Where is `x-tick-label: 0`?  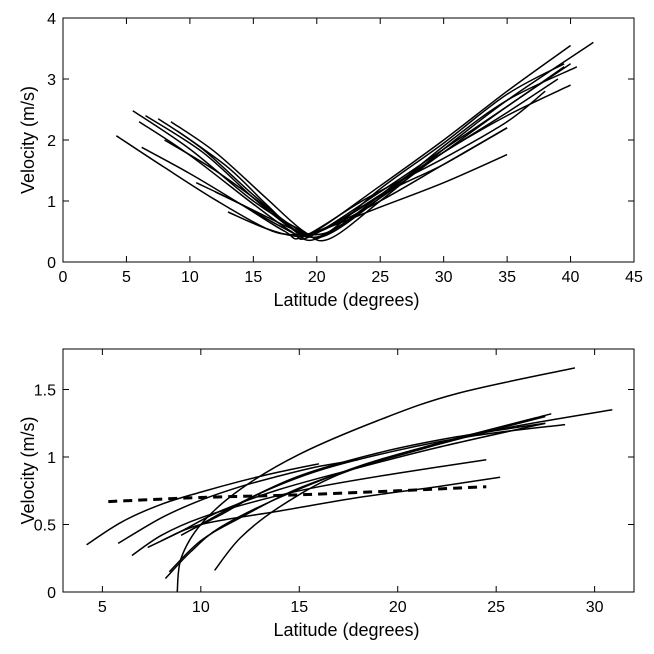 x-tick-label: 0 is located at coordinates (63, 277).